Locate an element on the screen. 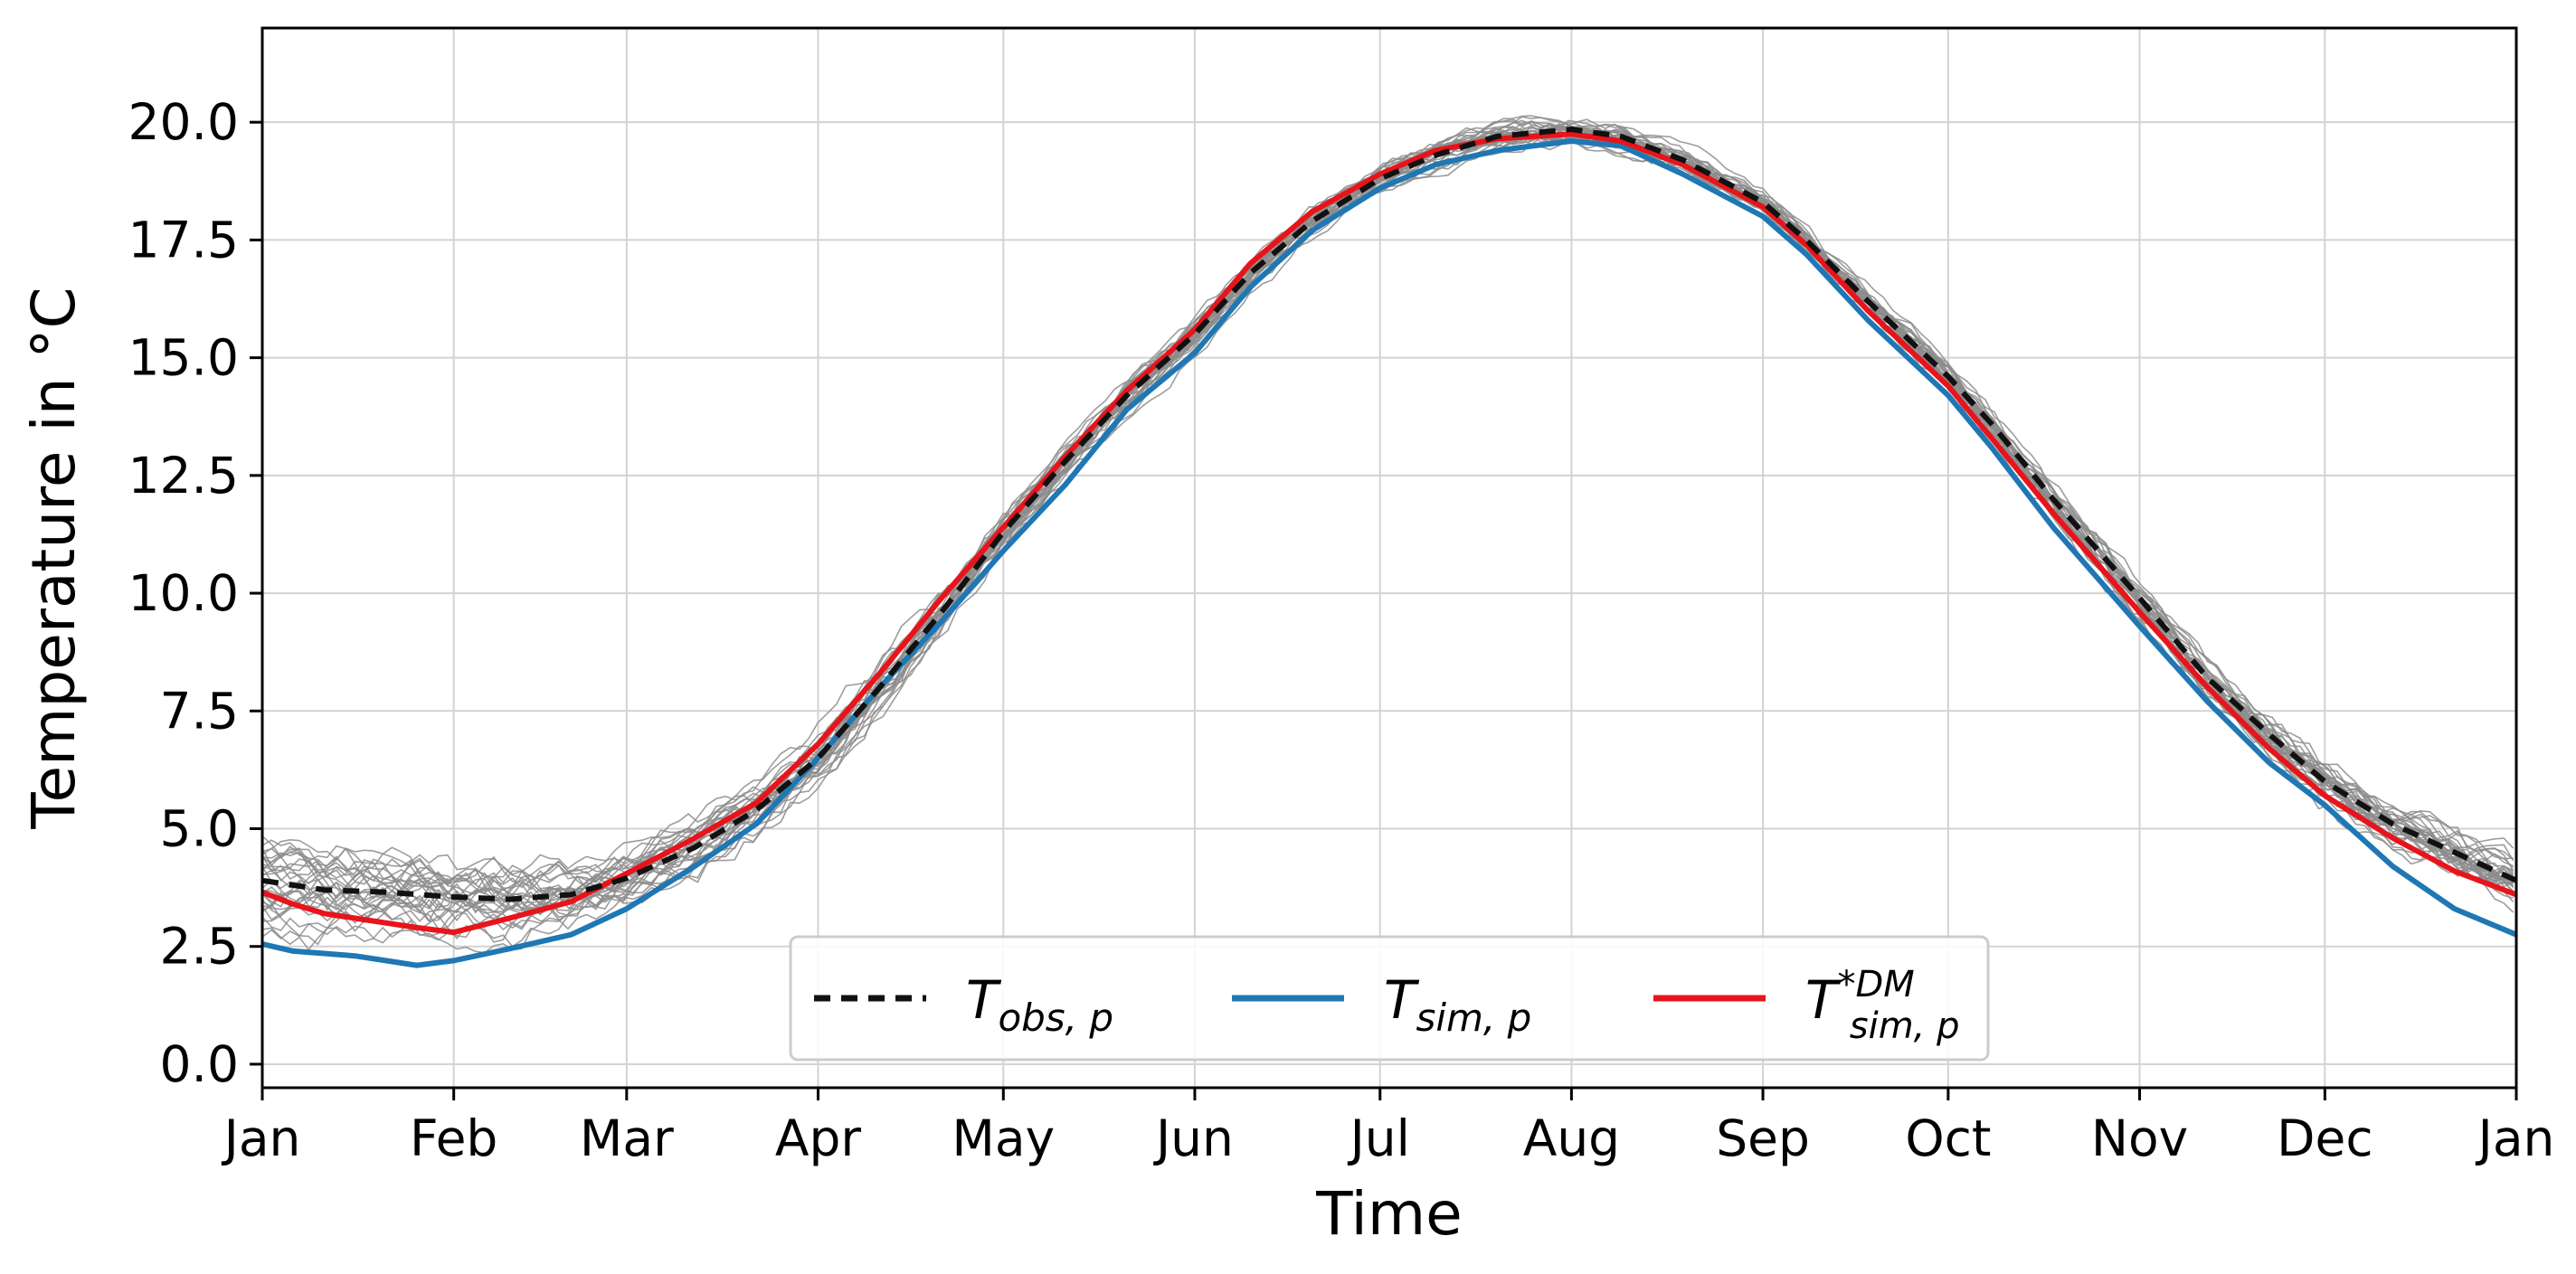 This screenshot has height=1274, width=2576. y-tick-label: 0.0 is located at coordinates (200, 1064).